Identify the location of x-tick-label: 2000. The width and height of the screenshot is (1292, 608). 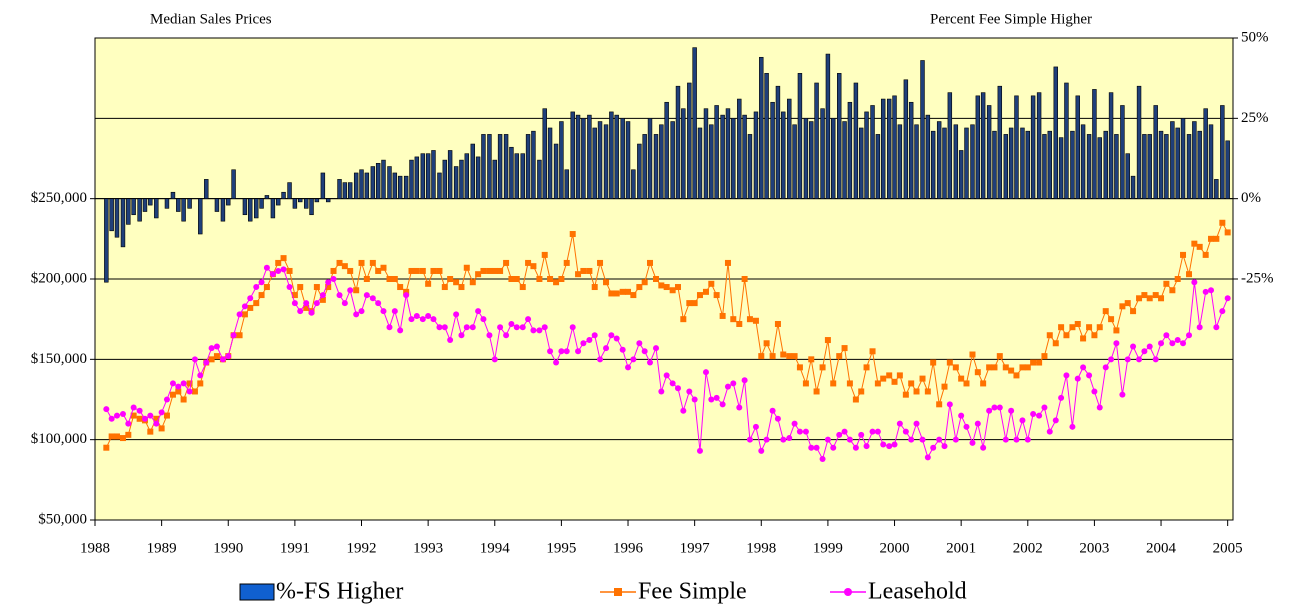
(895, 548).